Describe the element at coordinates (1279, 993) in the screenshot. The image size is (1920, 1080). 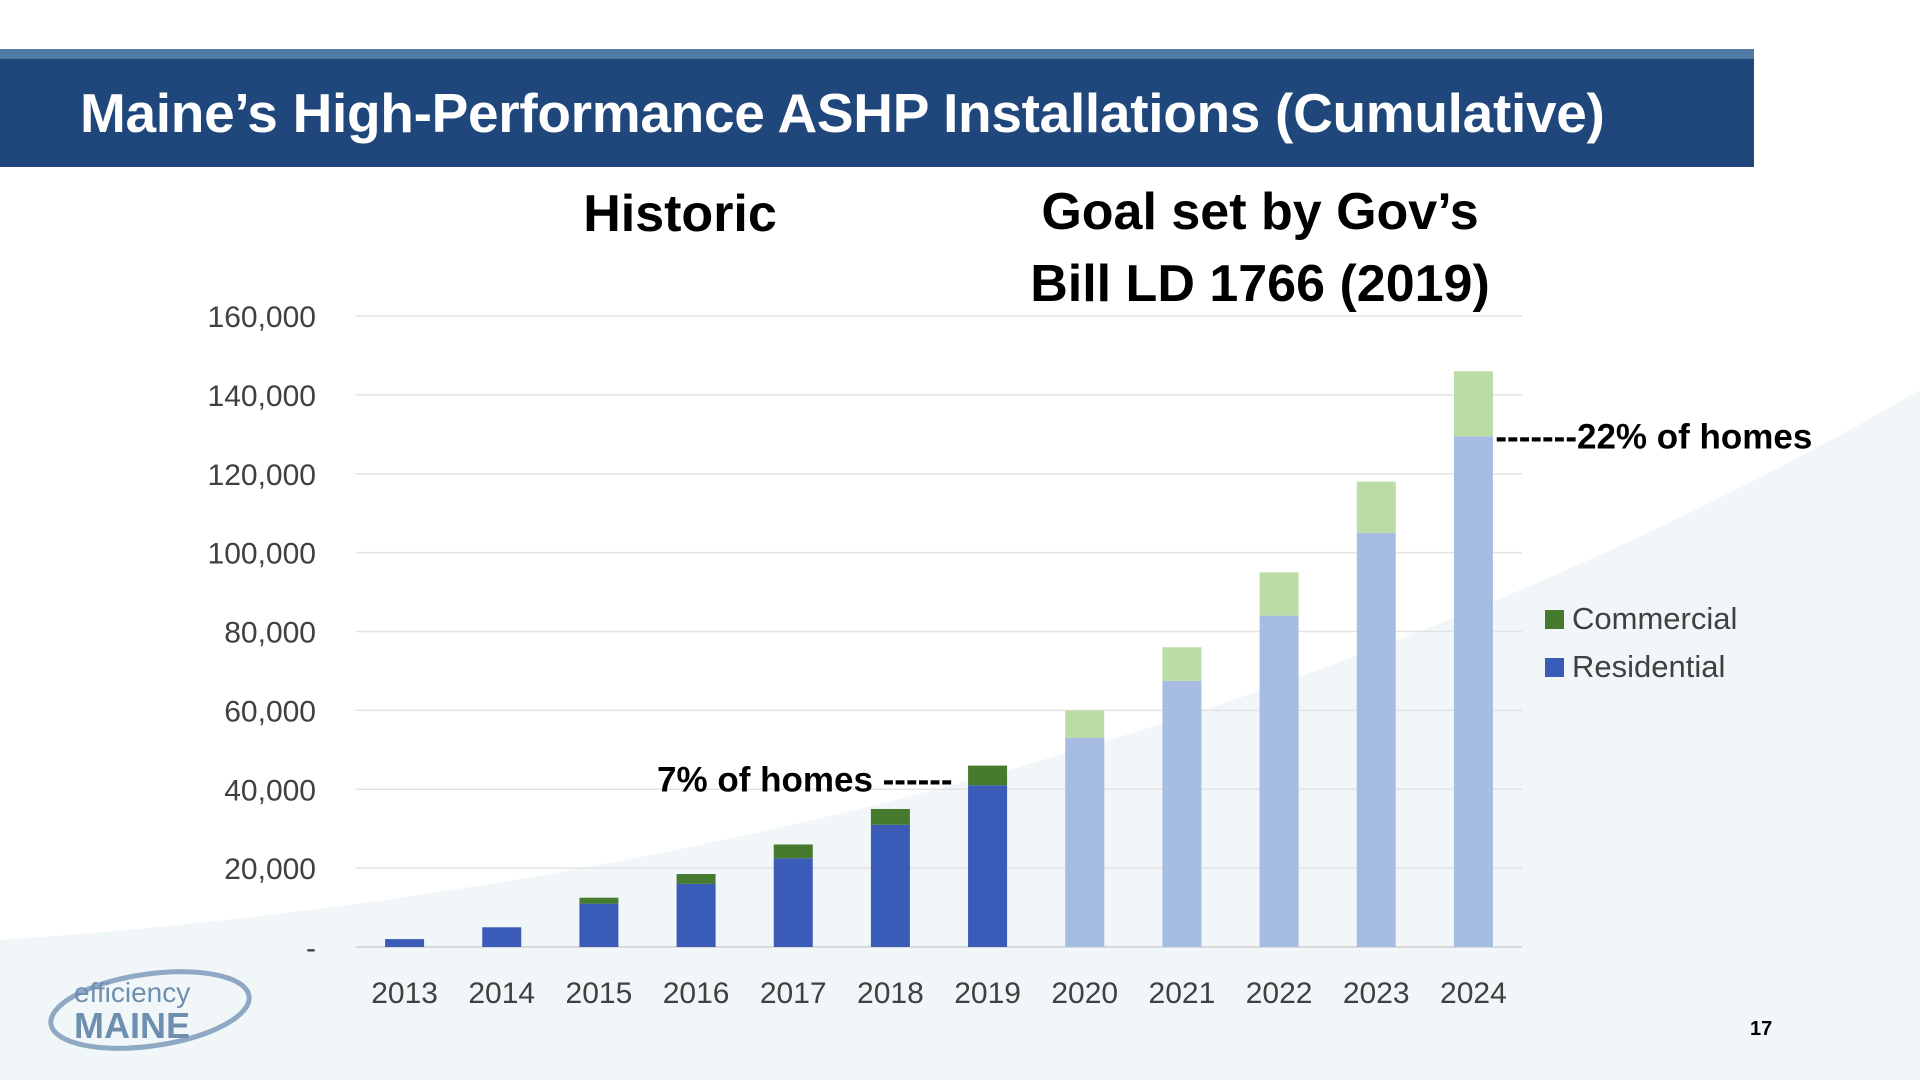
I see `x-tick-label: 2022` at that location.